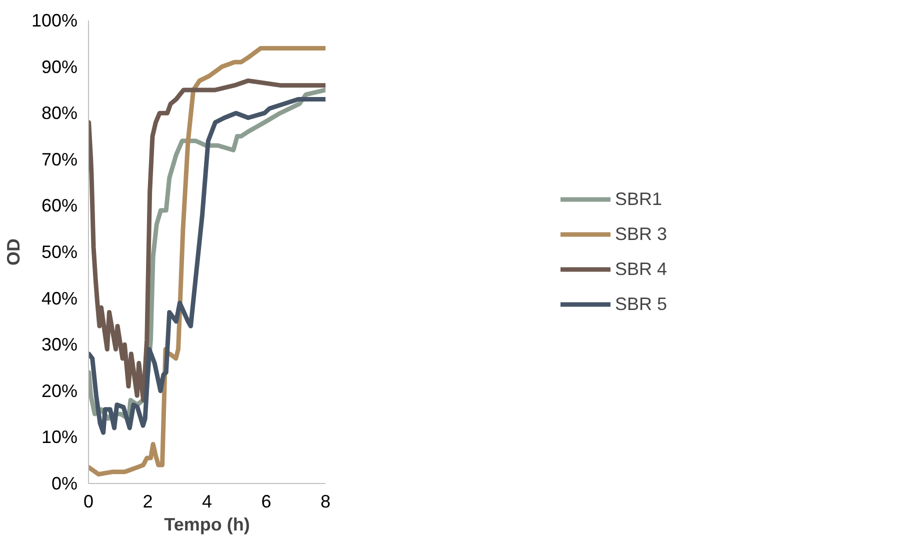 The image size is (902, 537). I want to click on legend-label: SBR 4, so click(641, 269).